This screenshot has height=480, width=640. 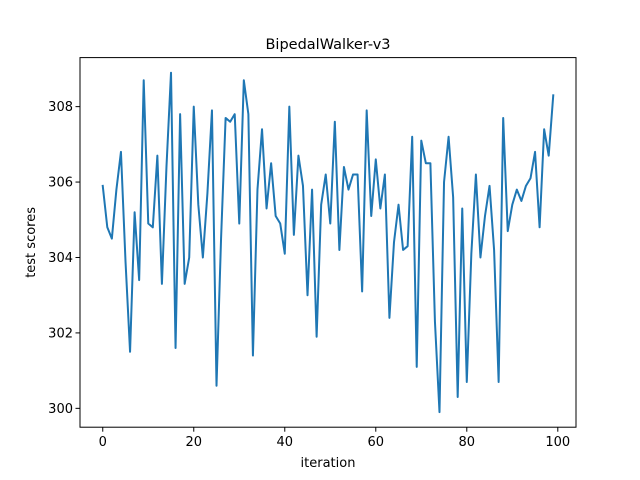 What do you see at coordinates (60, 258) in the screenshot?
I see `y-tick-label: 304` at bounding box center [60, 258].